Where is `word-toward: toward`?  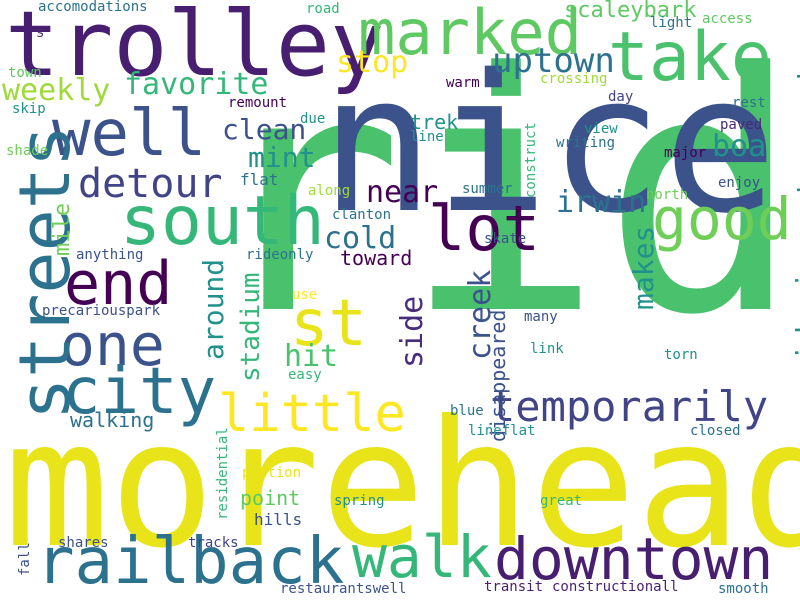 word-toward: toward is located at coordinates (376, 258).